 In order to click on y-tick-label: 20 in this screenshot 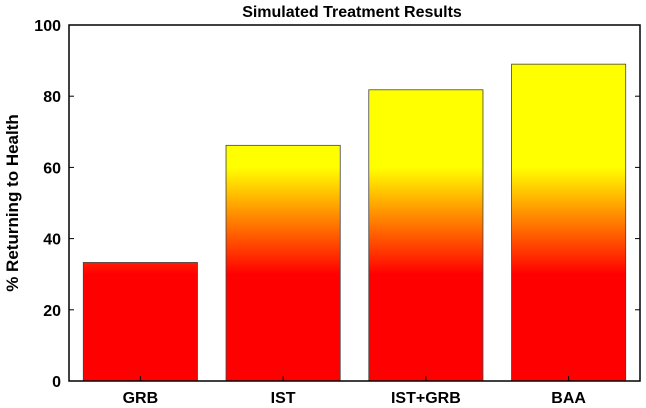, I will do `click(52, 311)`.